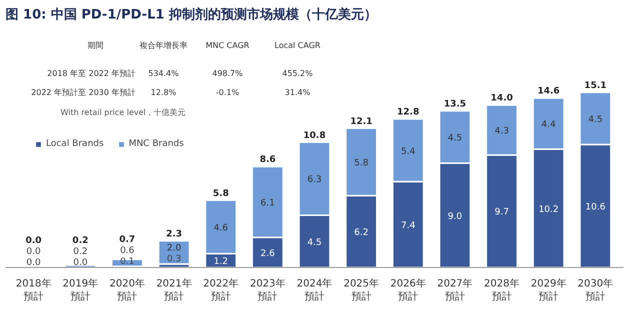 The width and height of the screenshot is (628, 317). I want to click on data-label: 5.4, so click(408, 151).